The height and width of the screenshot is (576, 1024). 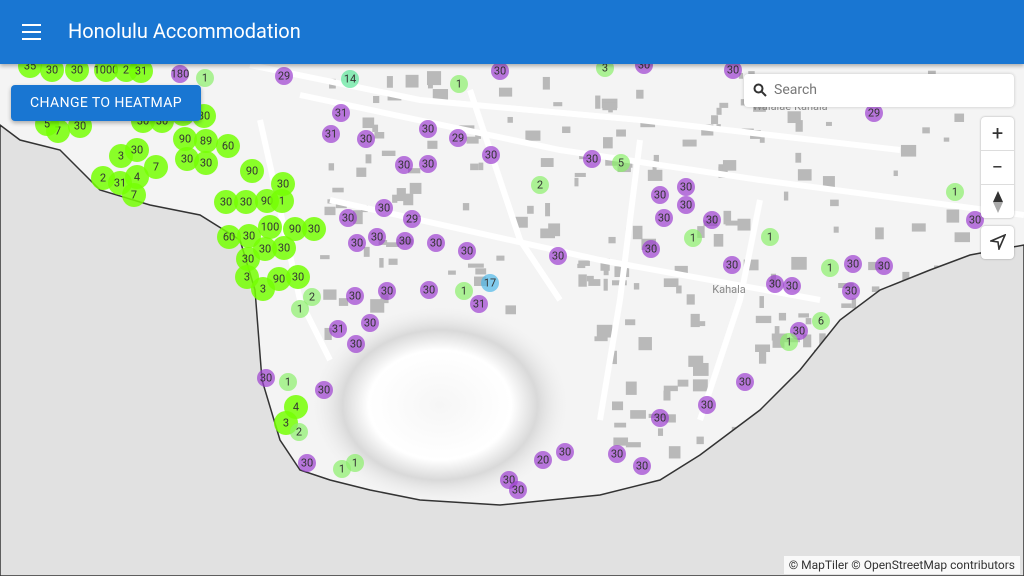 What do you see at coordinates (180, 74) in the screenshot?
I see `marker: 180` at bounding box center [180, 74].